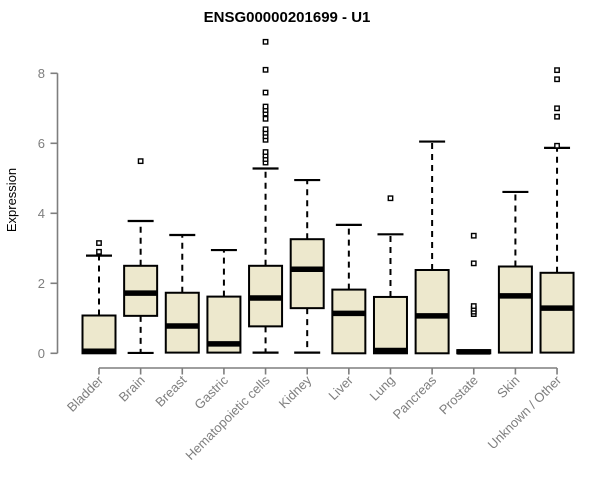 Image resolution: width=600 pixels, height=500 pixels. What do you see at coordinates (41, 73) in the screenshot?
I see `y-tick-label: 8` at bounding box center [41, 73].